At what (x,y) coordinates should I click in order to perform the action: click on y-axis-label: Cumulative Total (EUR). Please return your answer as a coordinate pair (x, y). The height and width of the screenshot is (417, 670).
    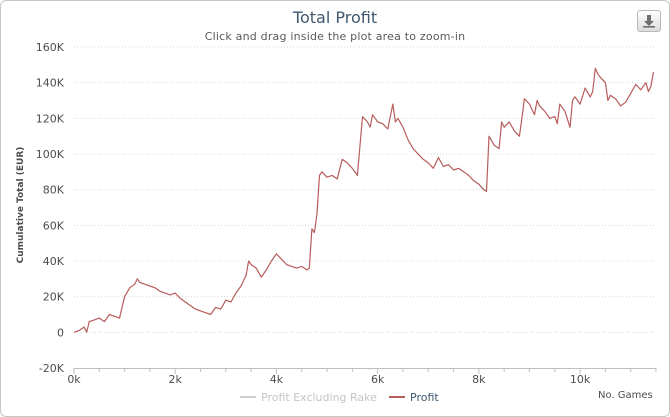
    Looking at the image, I should click on (21, 205).